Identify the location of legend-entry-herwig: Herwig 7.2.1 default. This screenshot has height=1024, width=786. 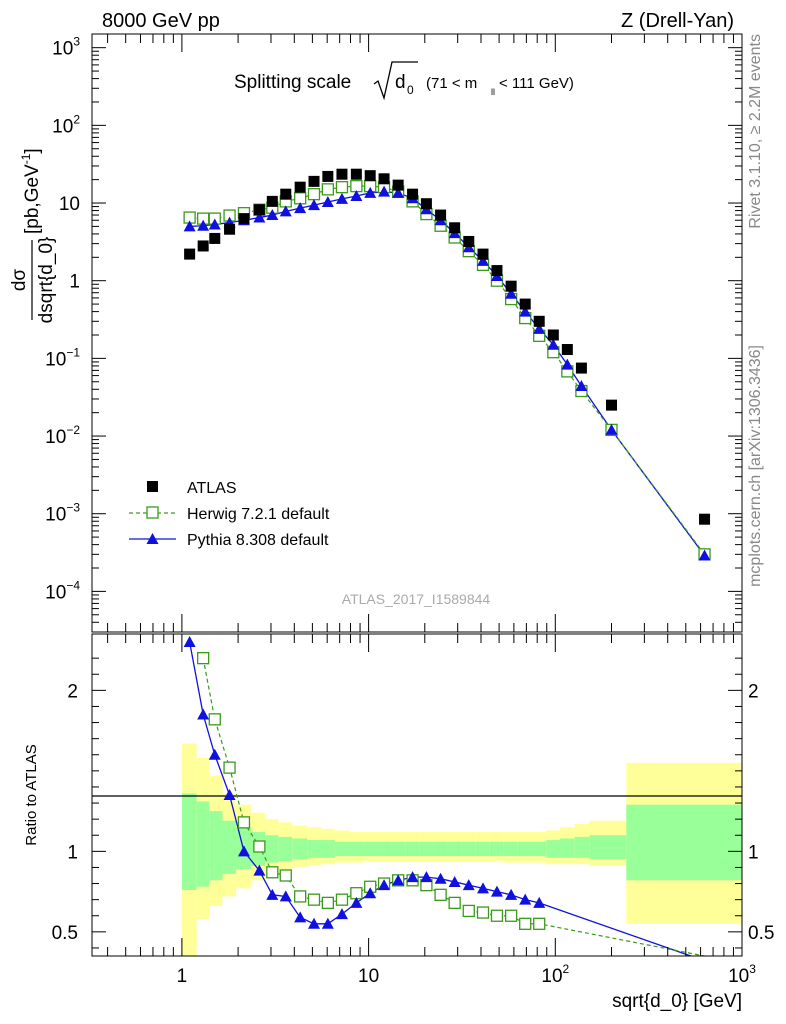
(229, 514).